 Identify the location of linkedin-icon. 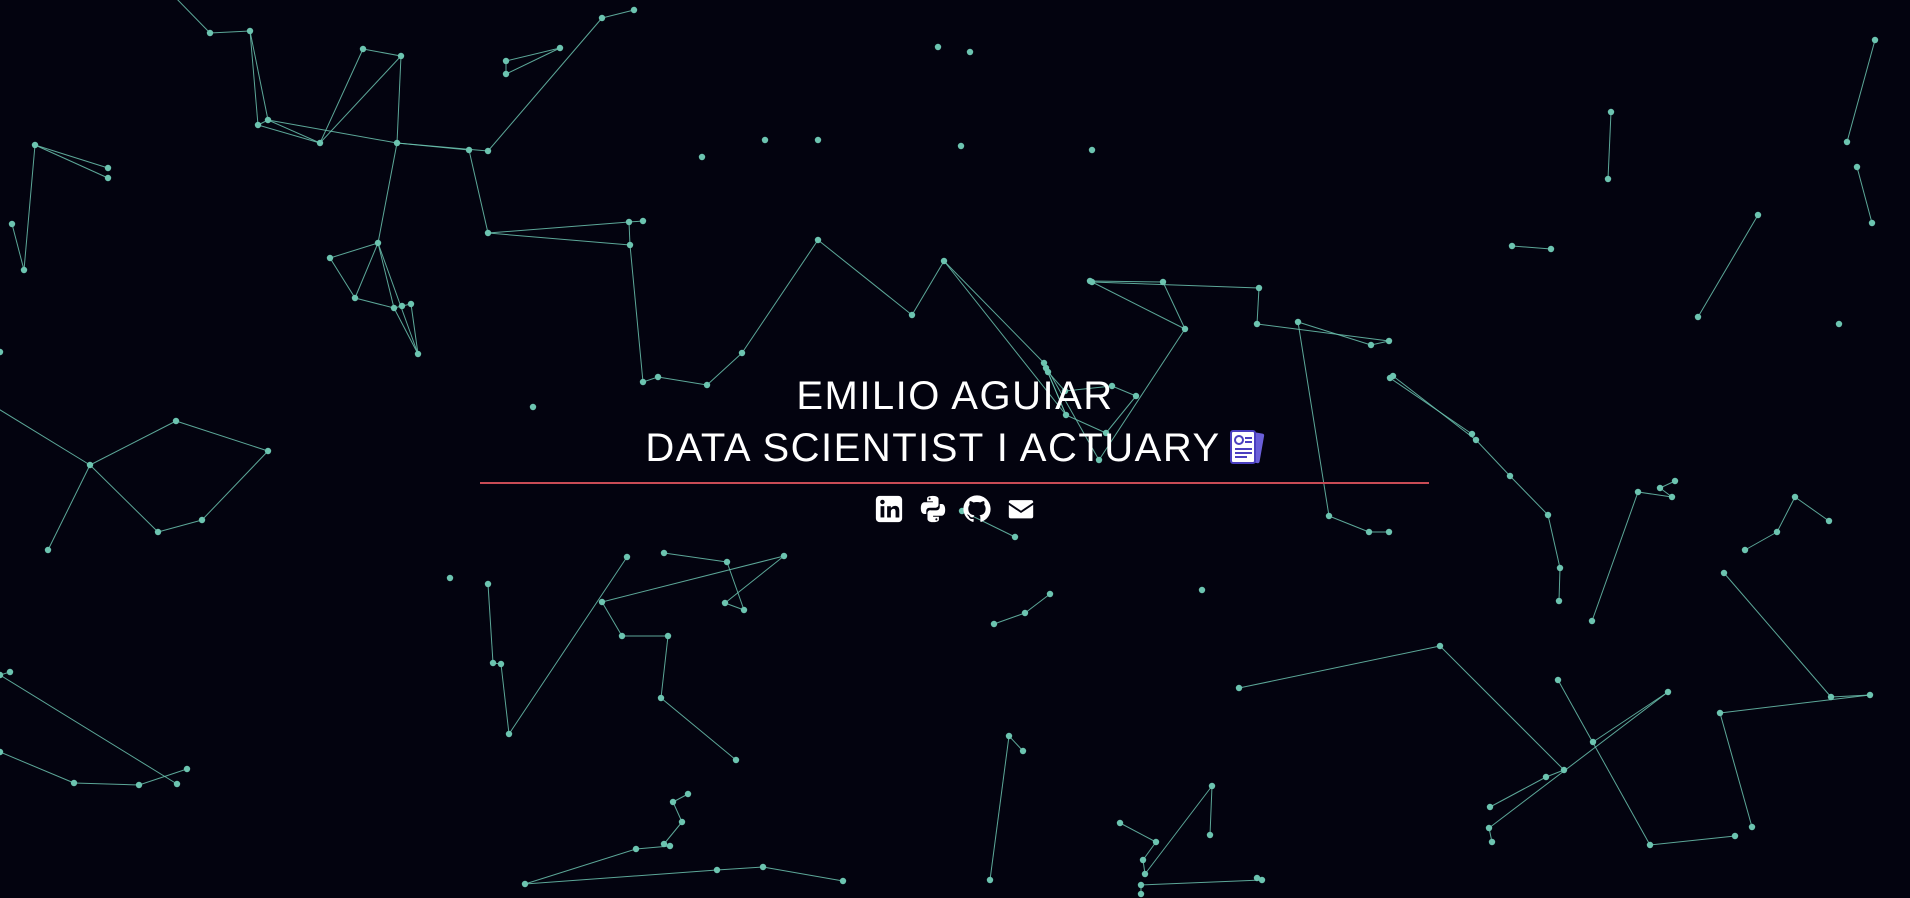
(889, 509).